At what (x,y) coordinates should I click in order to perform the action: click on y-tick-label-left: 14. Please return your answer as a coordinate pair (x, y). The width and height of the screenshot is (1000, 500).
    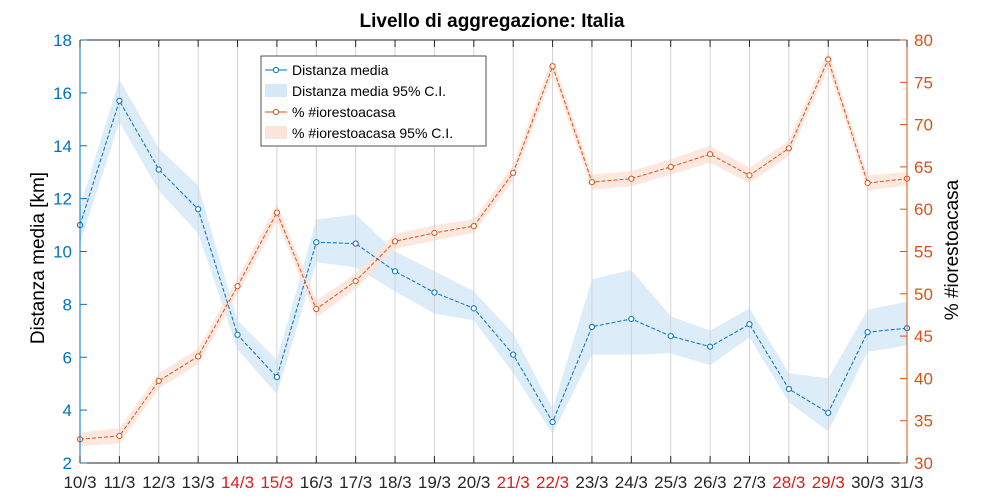
    Looking at the image, I should click on (62, 146).